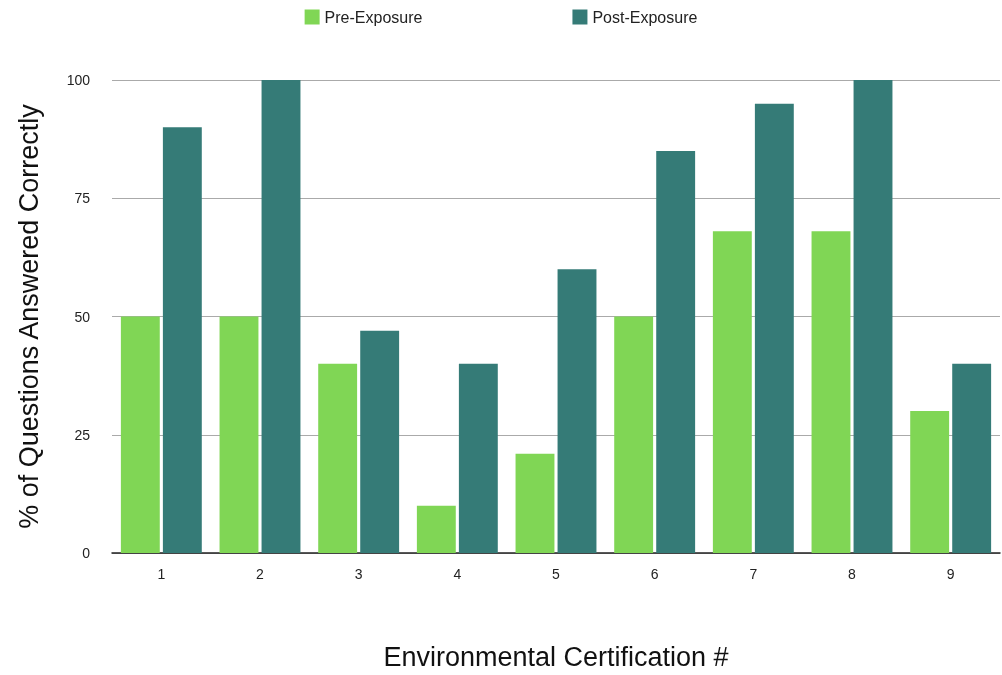  What do you see at coordinates (161, 574) in the screenshot?
I see `x-tick-label: 1` at bounding box center [161, 574].